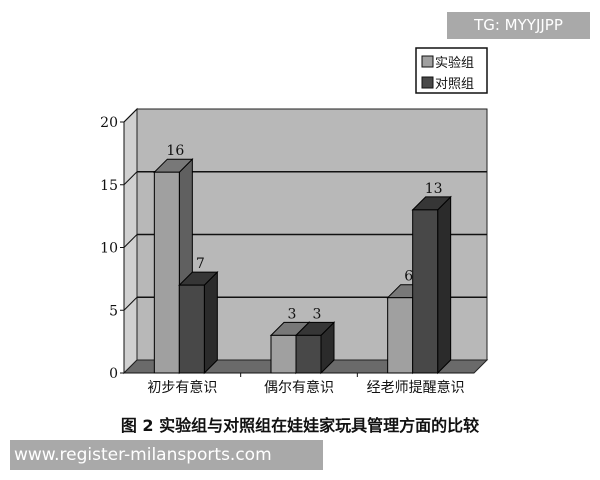 The width and height of the screenshot is (600, 480). Describe the element at coordinates (416, 387) in the screenshot. I see `x-tick-label: 经老师提醒意识` at that location.